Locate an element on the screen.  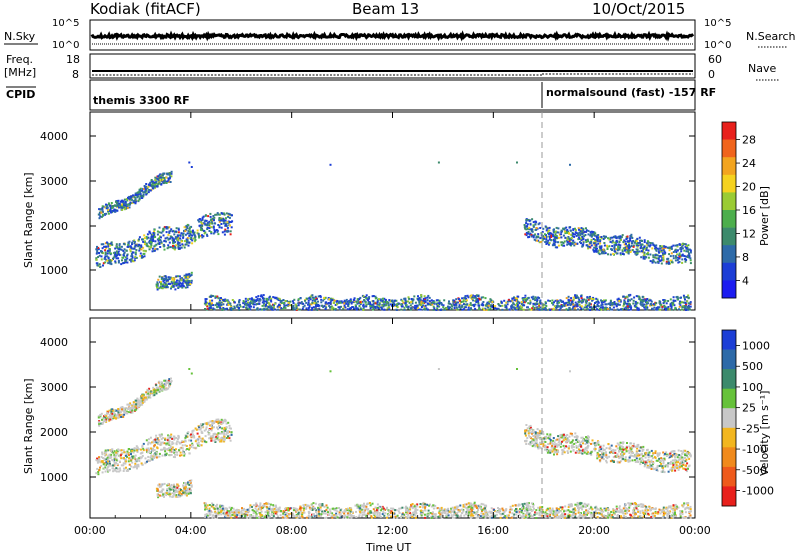
count-tick-left-bottom: 10^0 is located at coordinates (65, 45).